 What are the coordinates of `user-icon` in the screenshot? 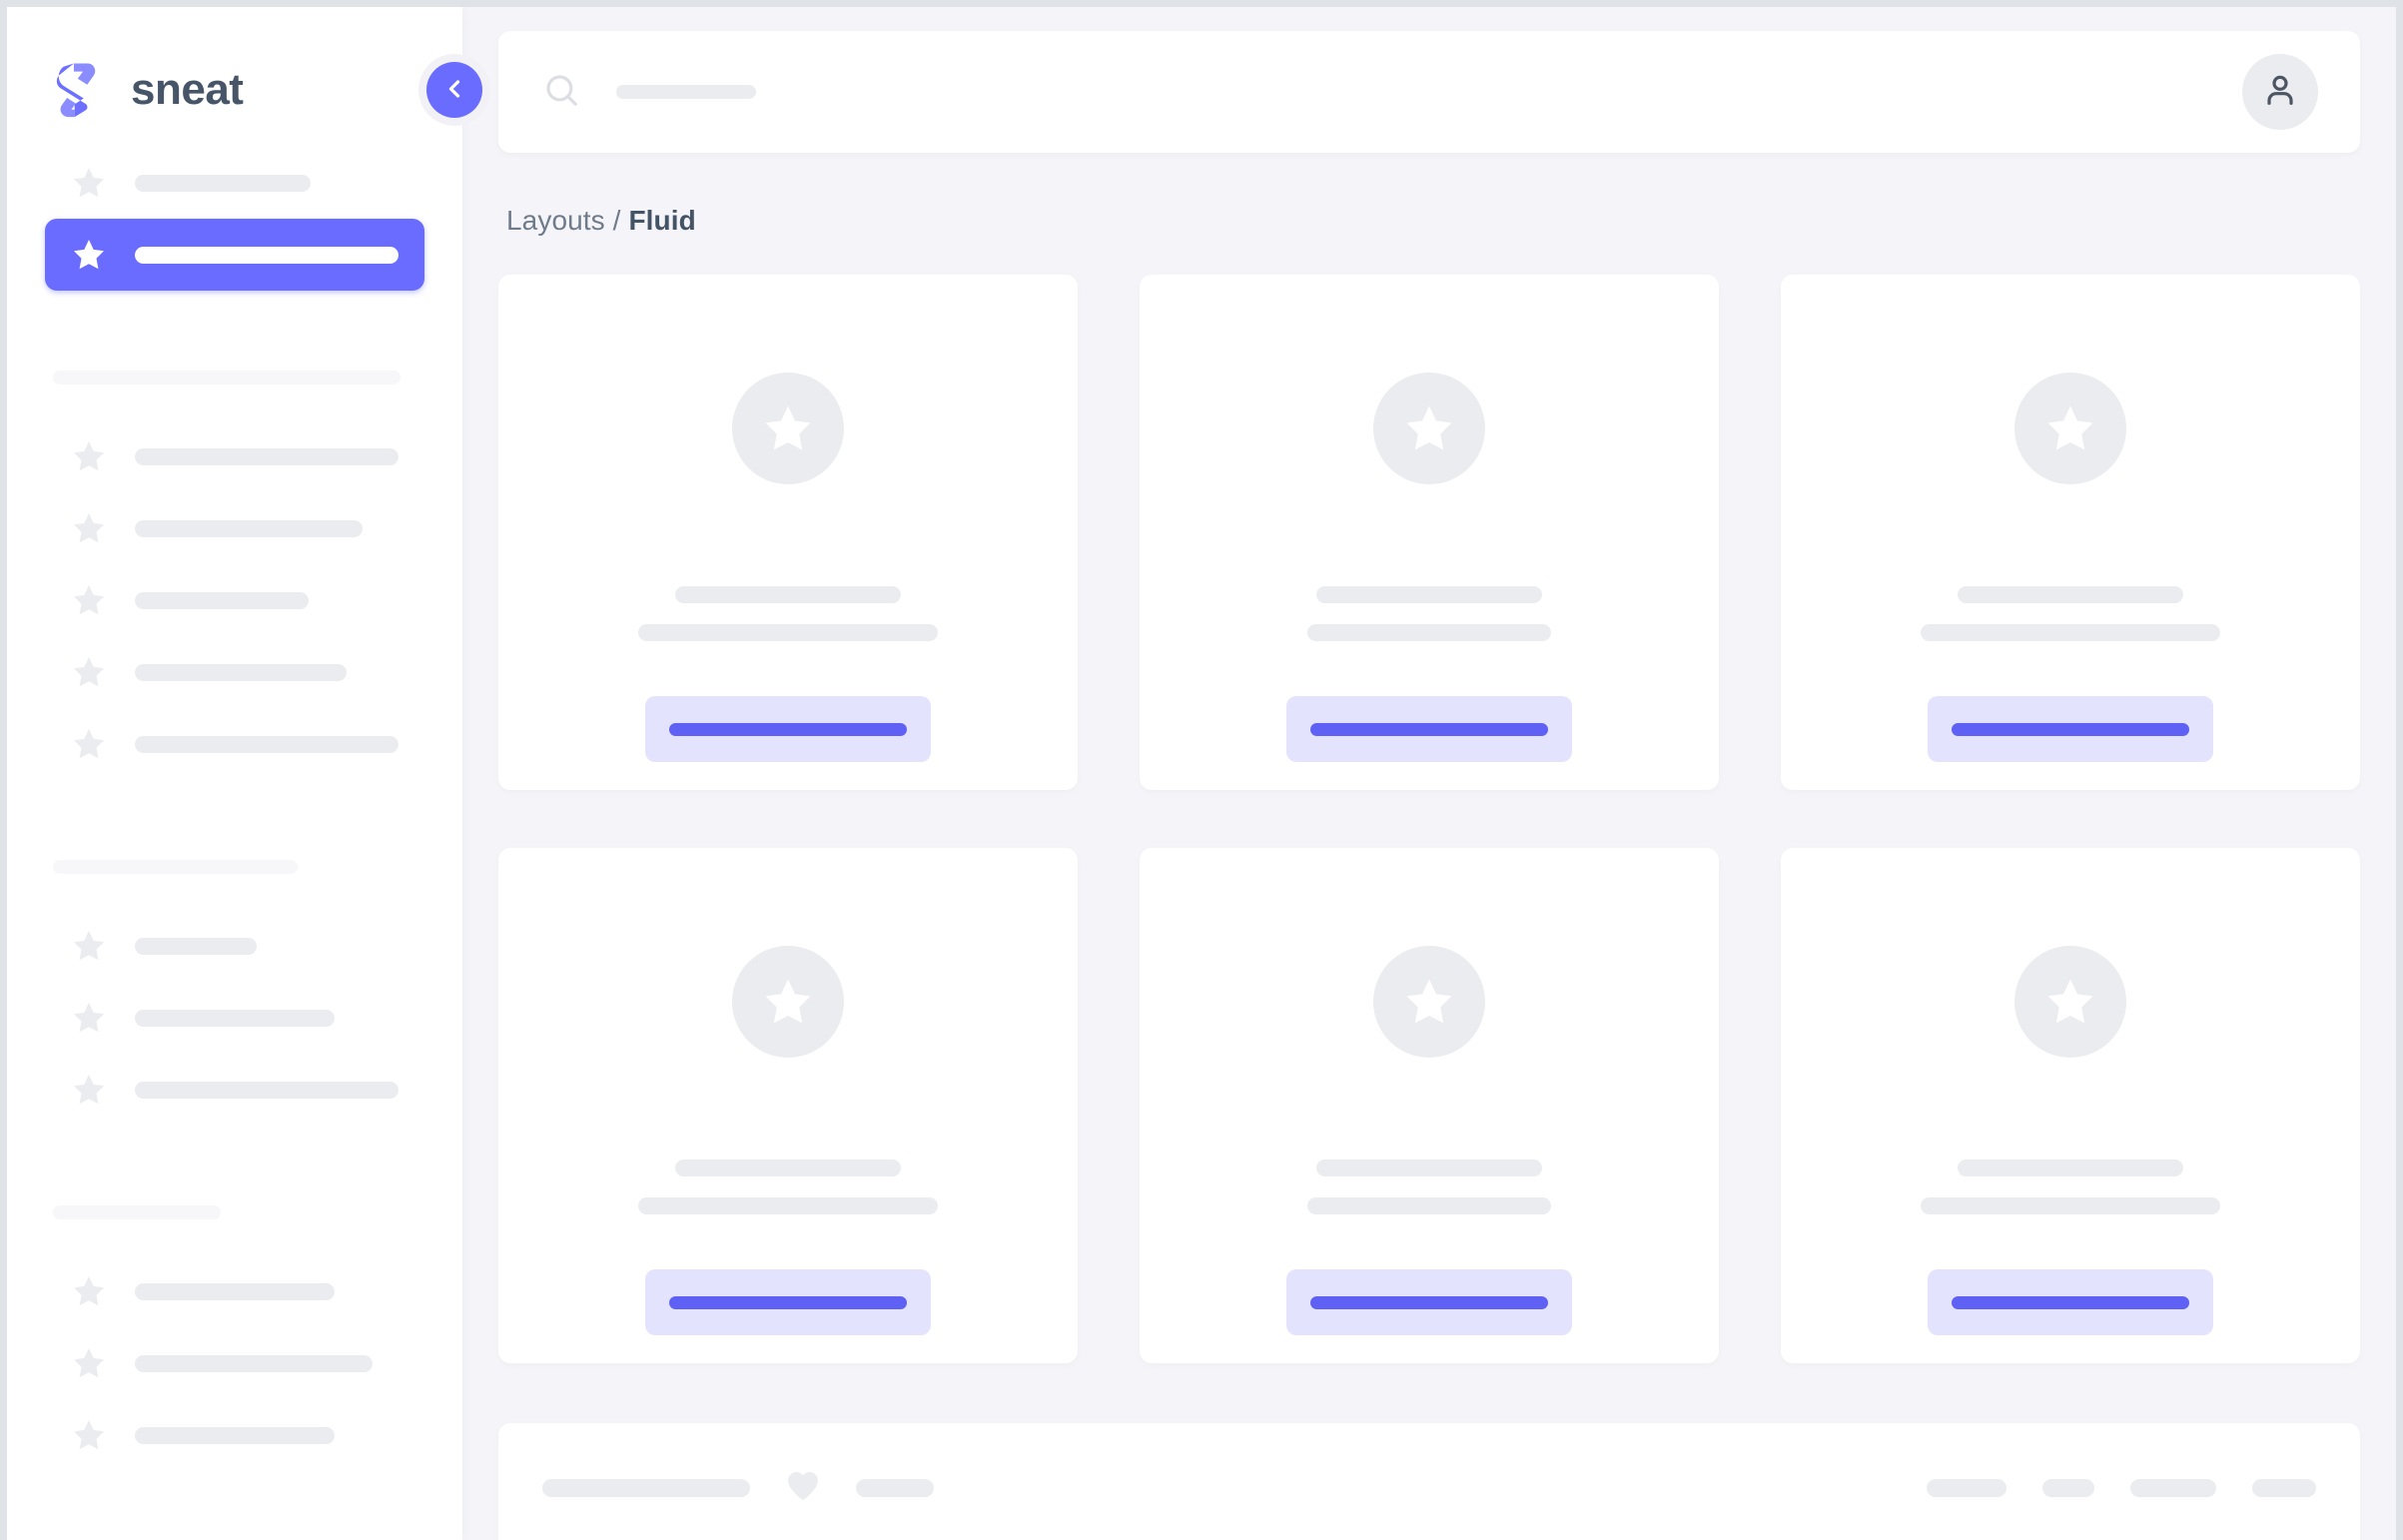 It's located at (2280, 92).